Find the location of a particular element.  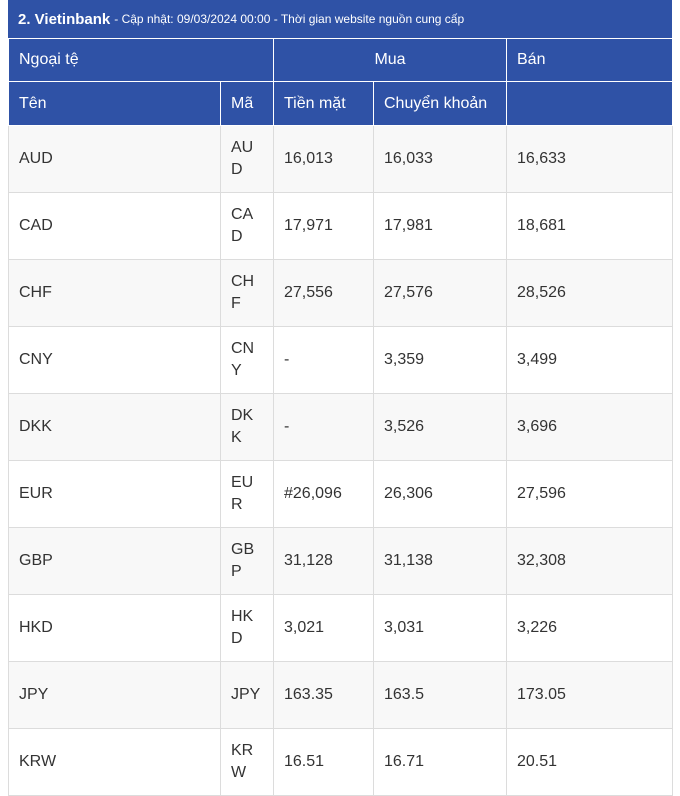

rate-cell: 31,138 is located at coordinates (440, 561).